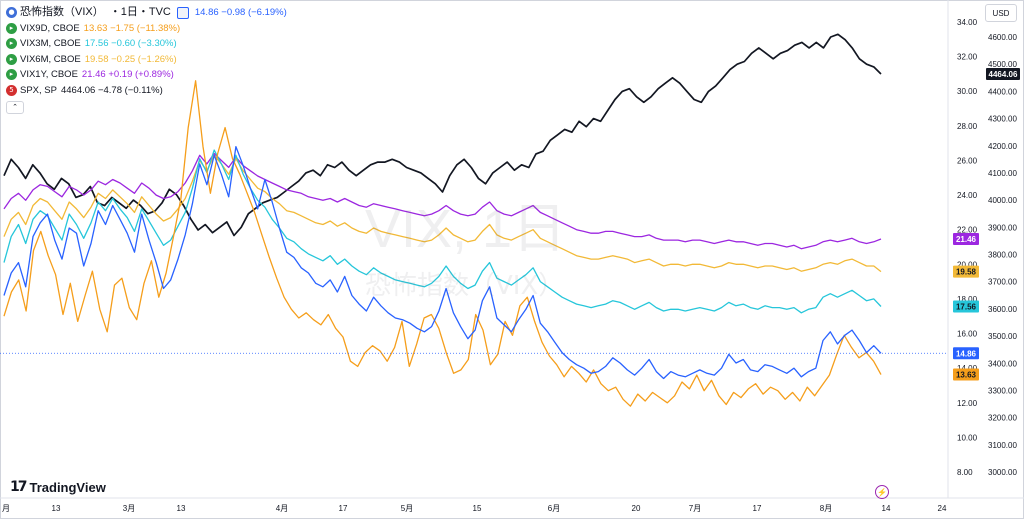 This screenshot has width=1024, height=519. What do you see at coordinates (1001, 13) in the screenshot?
I see `currency-button: USD` at bounding box center [1001, 13].